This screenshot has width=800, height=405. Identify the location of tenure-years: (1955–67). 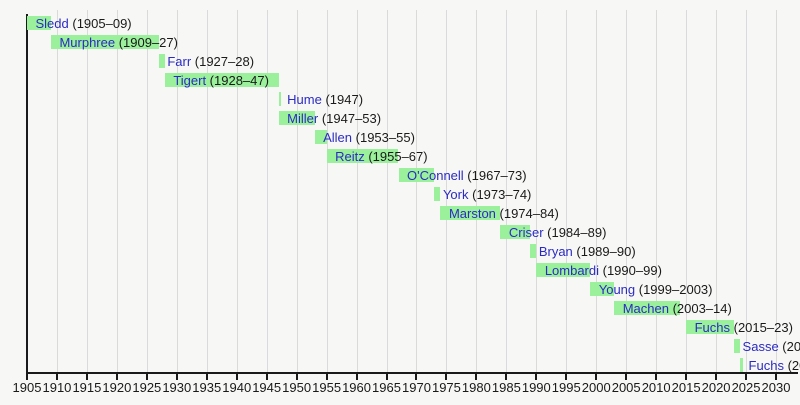
(396, 156).